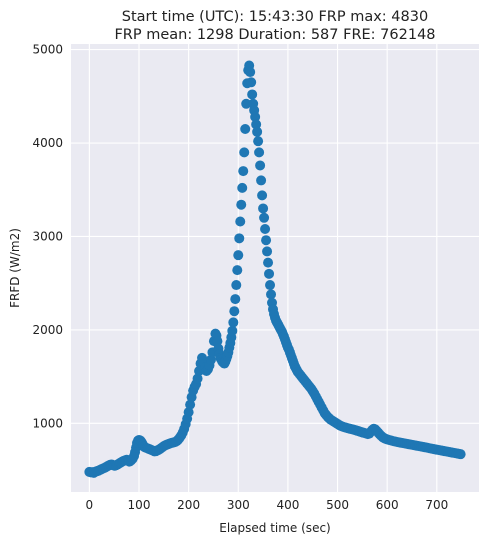 The height and width of the screenshot is (547, 490). I want to click on x-tick-label: 500, so click(337, 505).